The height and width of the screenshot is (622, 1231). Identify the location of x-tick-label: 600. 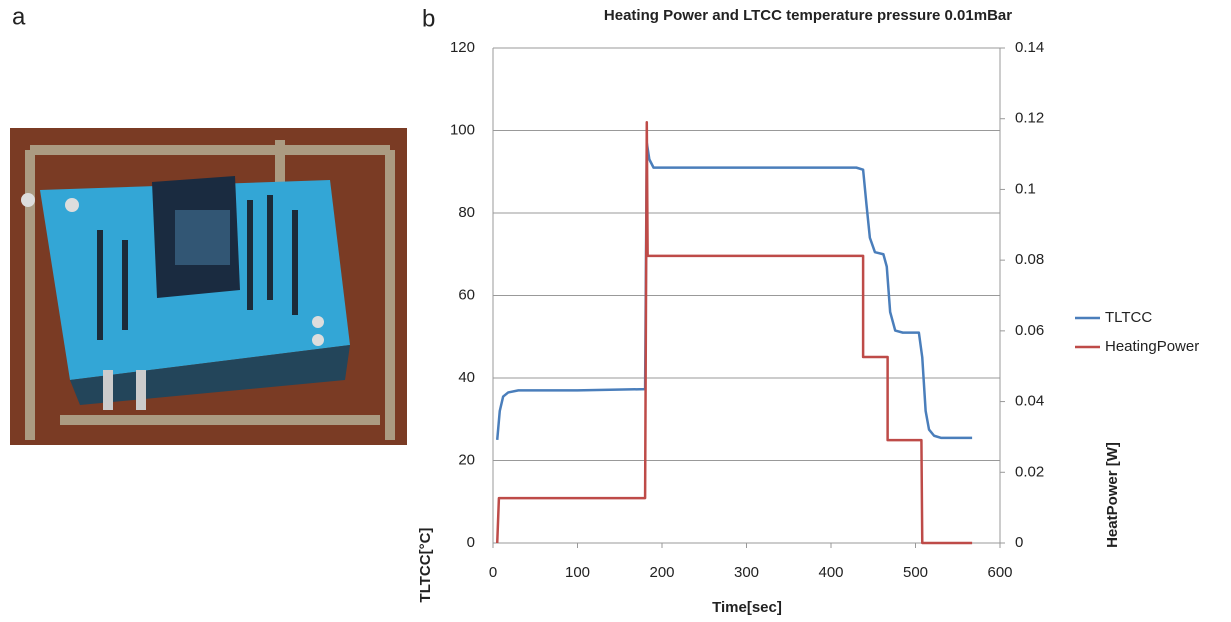
(999, 572).